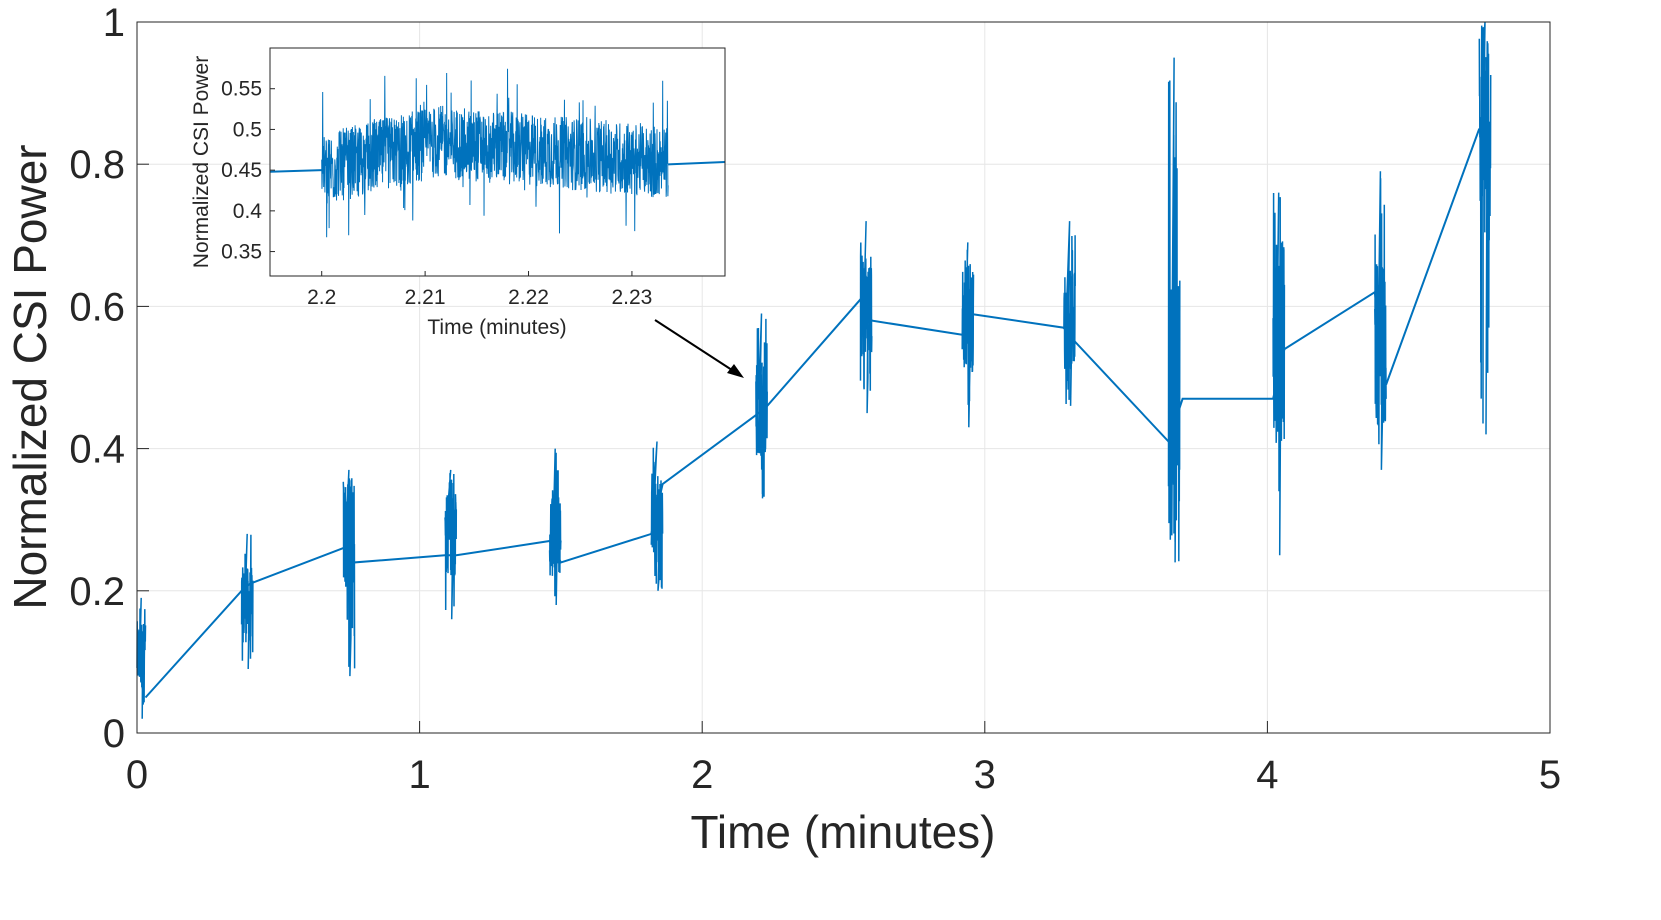 The image size is (1661, 920). Describe the element at coordinates (114, 734) in the screenshot. I see `main-y-tick-label: 0` at that location.